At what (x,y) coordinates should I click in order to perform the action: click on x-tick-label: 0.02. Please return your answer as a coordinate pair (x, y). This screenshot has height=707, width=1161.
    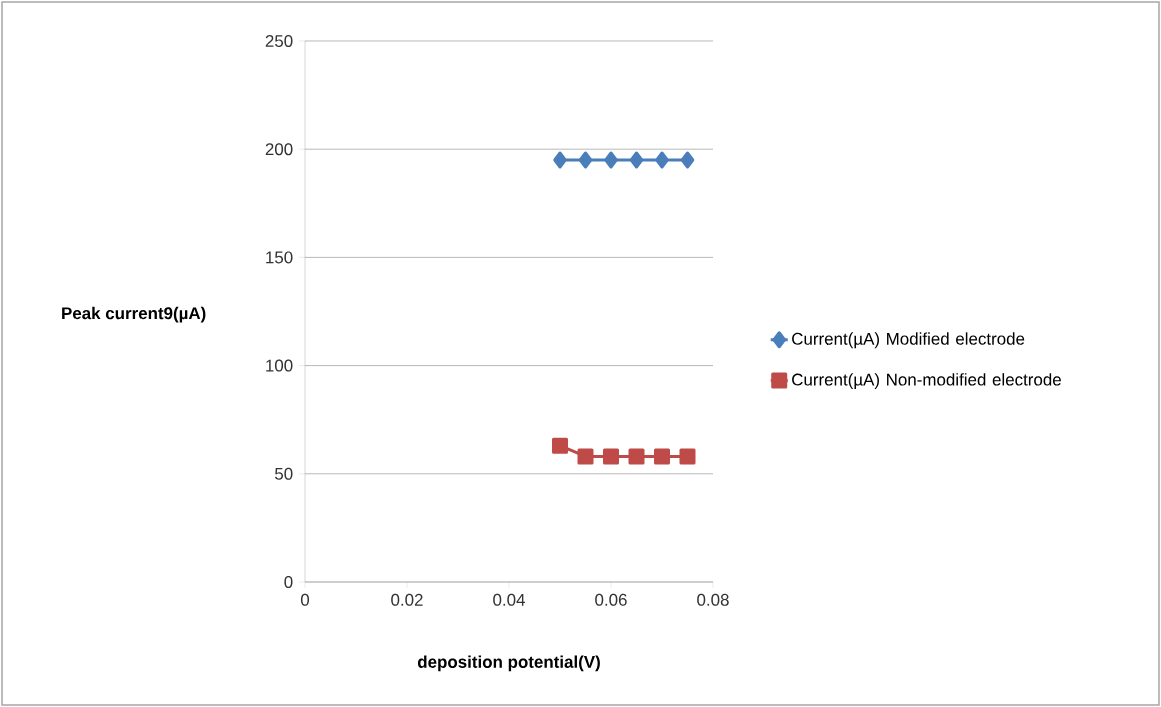
    Looking at the image, I should click on (407, 599).